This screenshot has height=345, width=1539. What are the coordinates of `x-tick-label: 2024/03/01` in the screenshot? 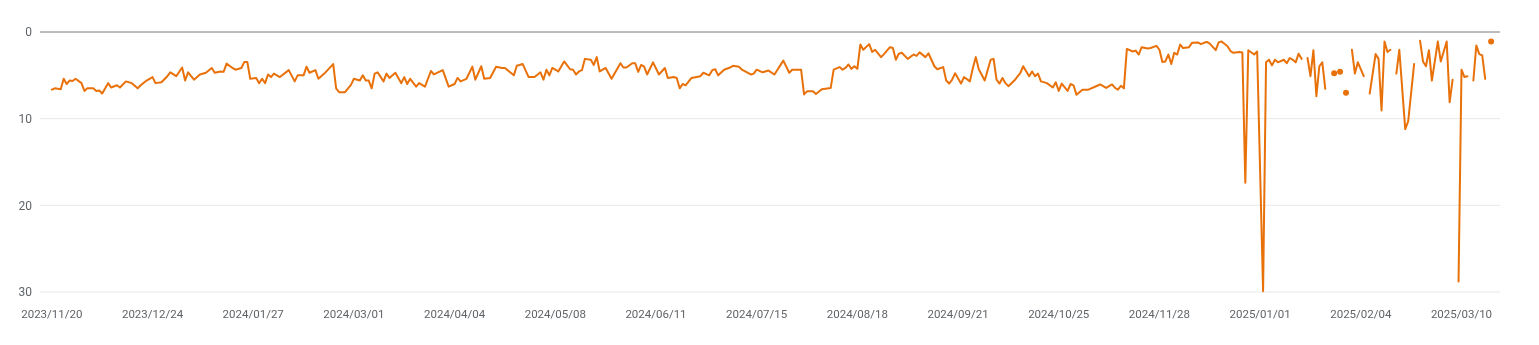 It's located at (354, 314).